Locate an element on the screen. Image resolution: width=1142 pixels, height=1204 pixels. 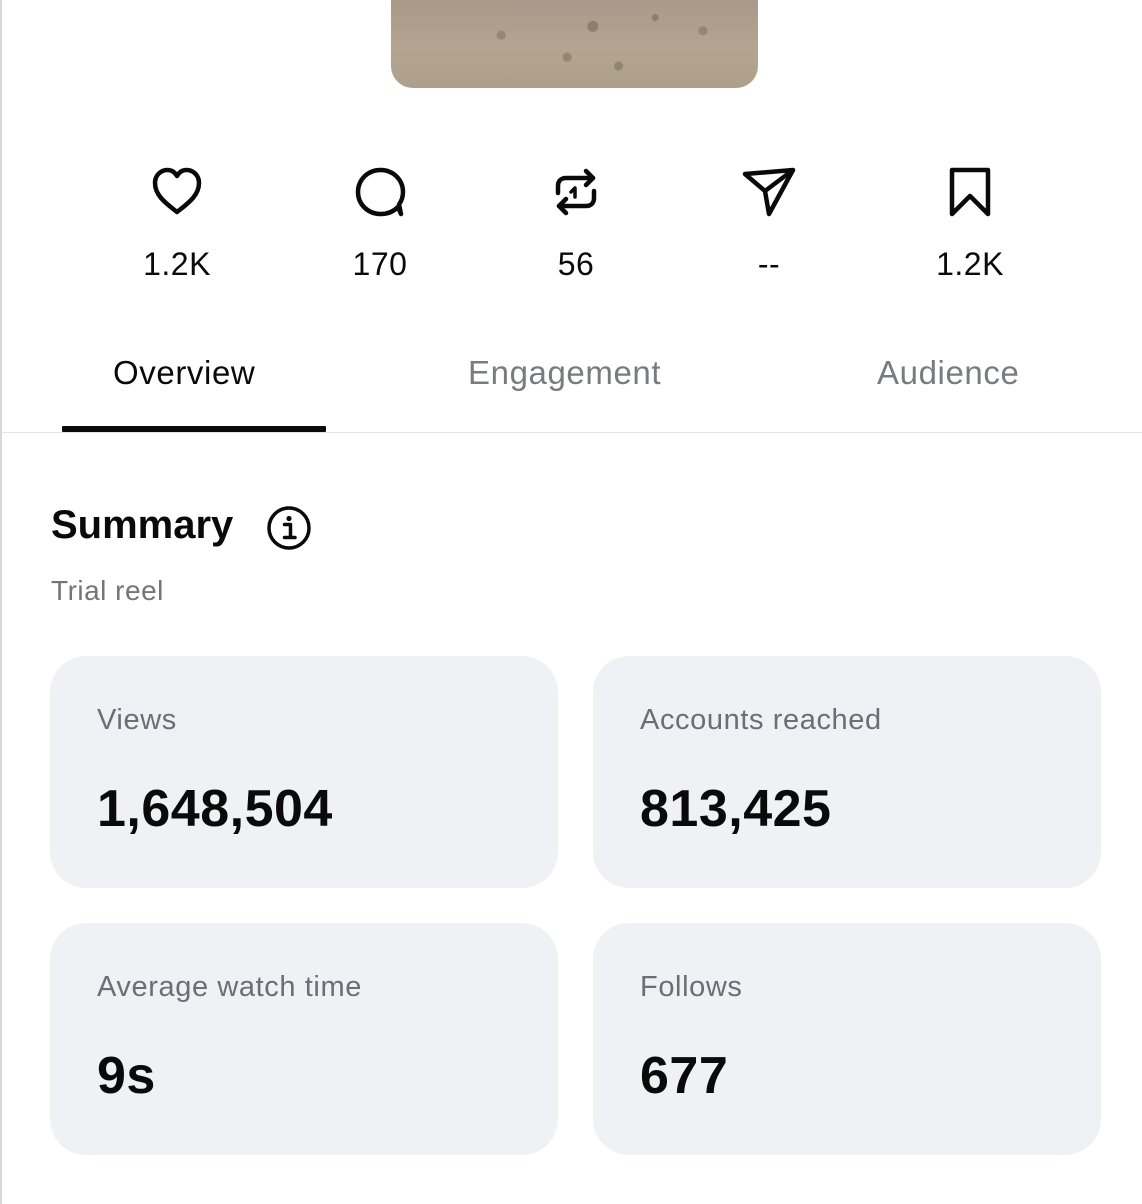
follows-card: Follows 677 is located at coordinates (847, 1039).